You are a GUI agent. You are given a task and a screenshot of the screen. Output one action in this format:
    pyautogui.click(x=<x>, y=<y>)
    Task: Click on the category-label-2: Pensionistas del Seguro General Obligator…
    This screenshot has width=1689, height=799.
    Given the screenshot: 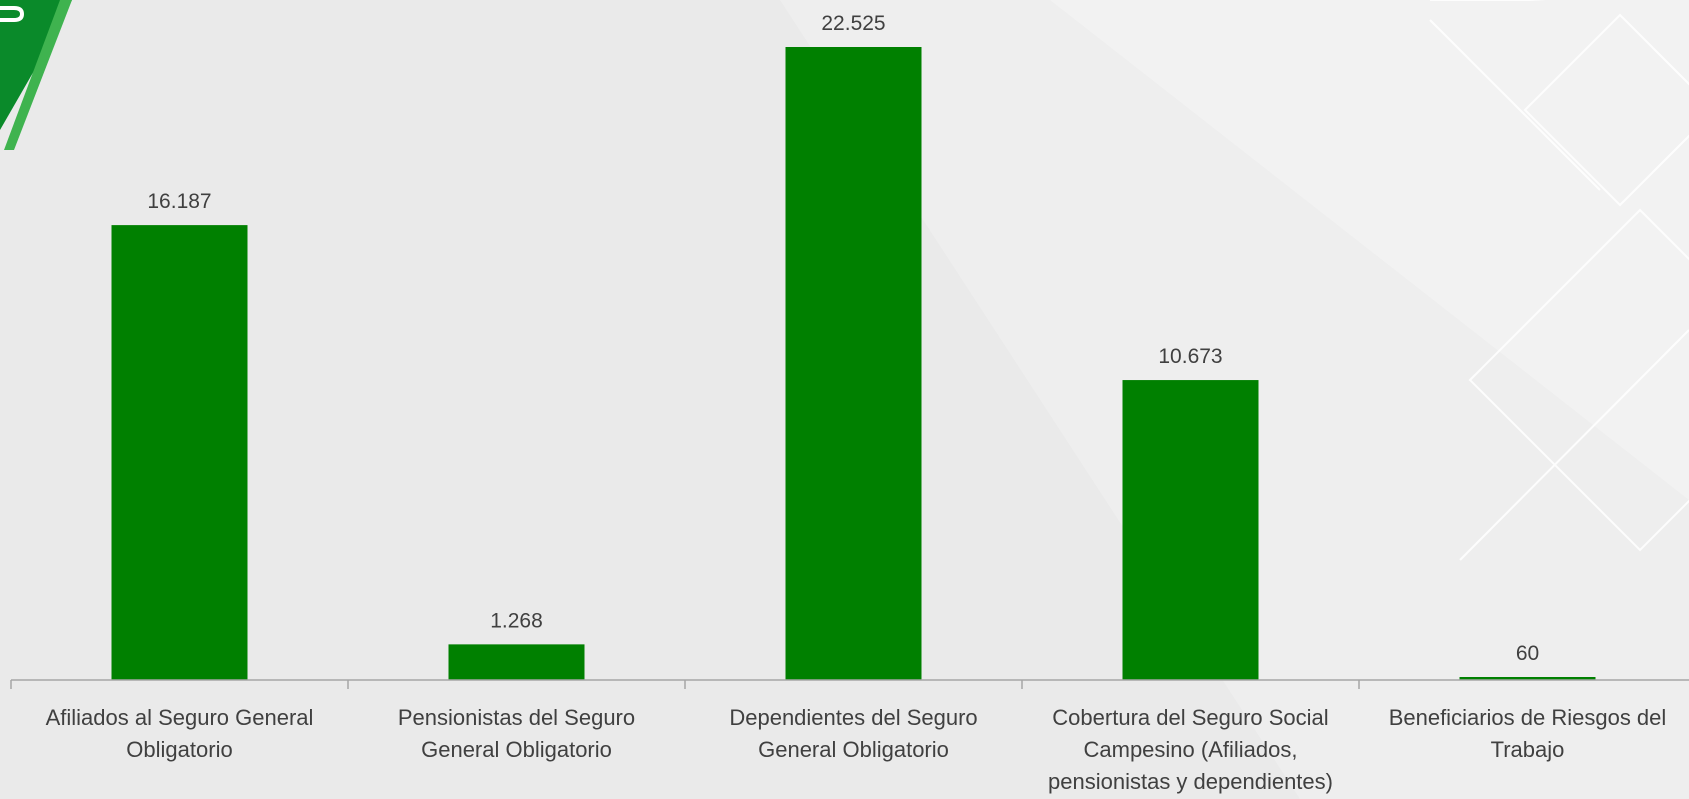 What is the action you would take?
    pyautogui.click(x=516, y=733)
    